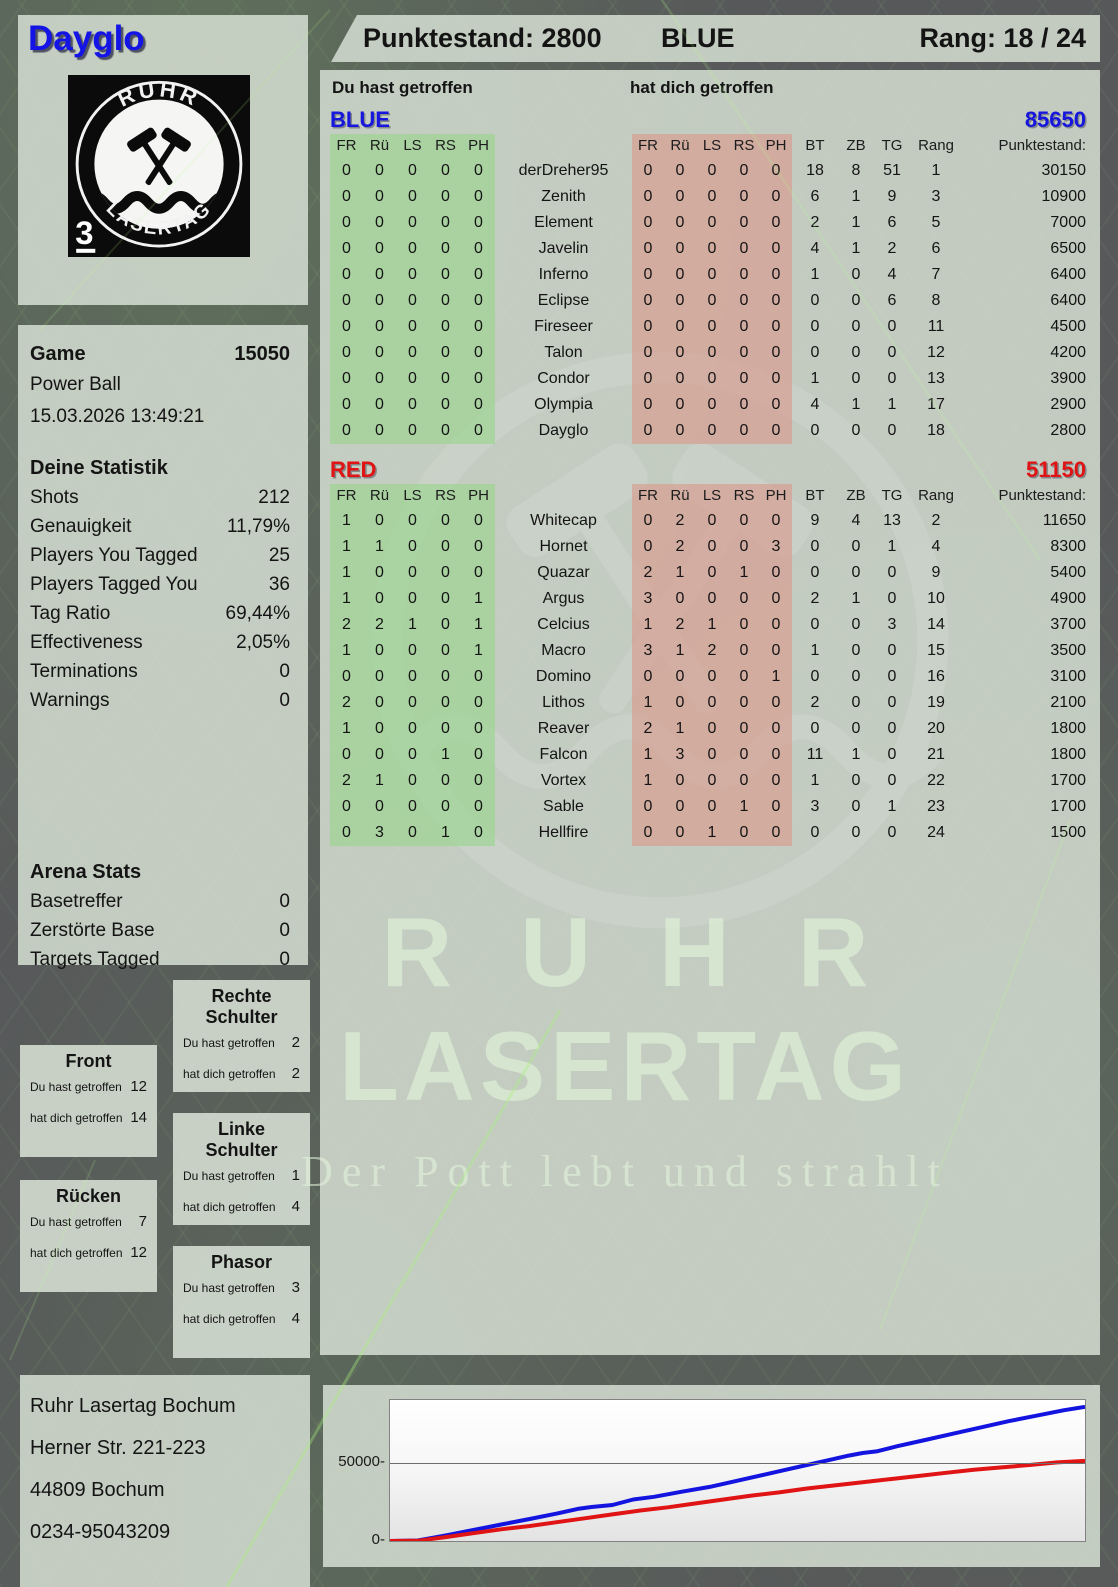 The width and height of the screenshot is (1118, 1587). What do you see at coordinates (95, 959) in the screenshot?
I see `stat-label: Targets Tagged` at bounding box center [95, 959].